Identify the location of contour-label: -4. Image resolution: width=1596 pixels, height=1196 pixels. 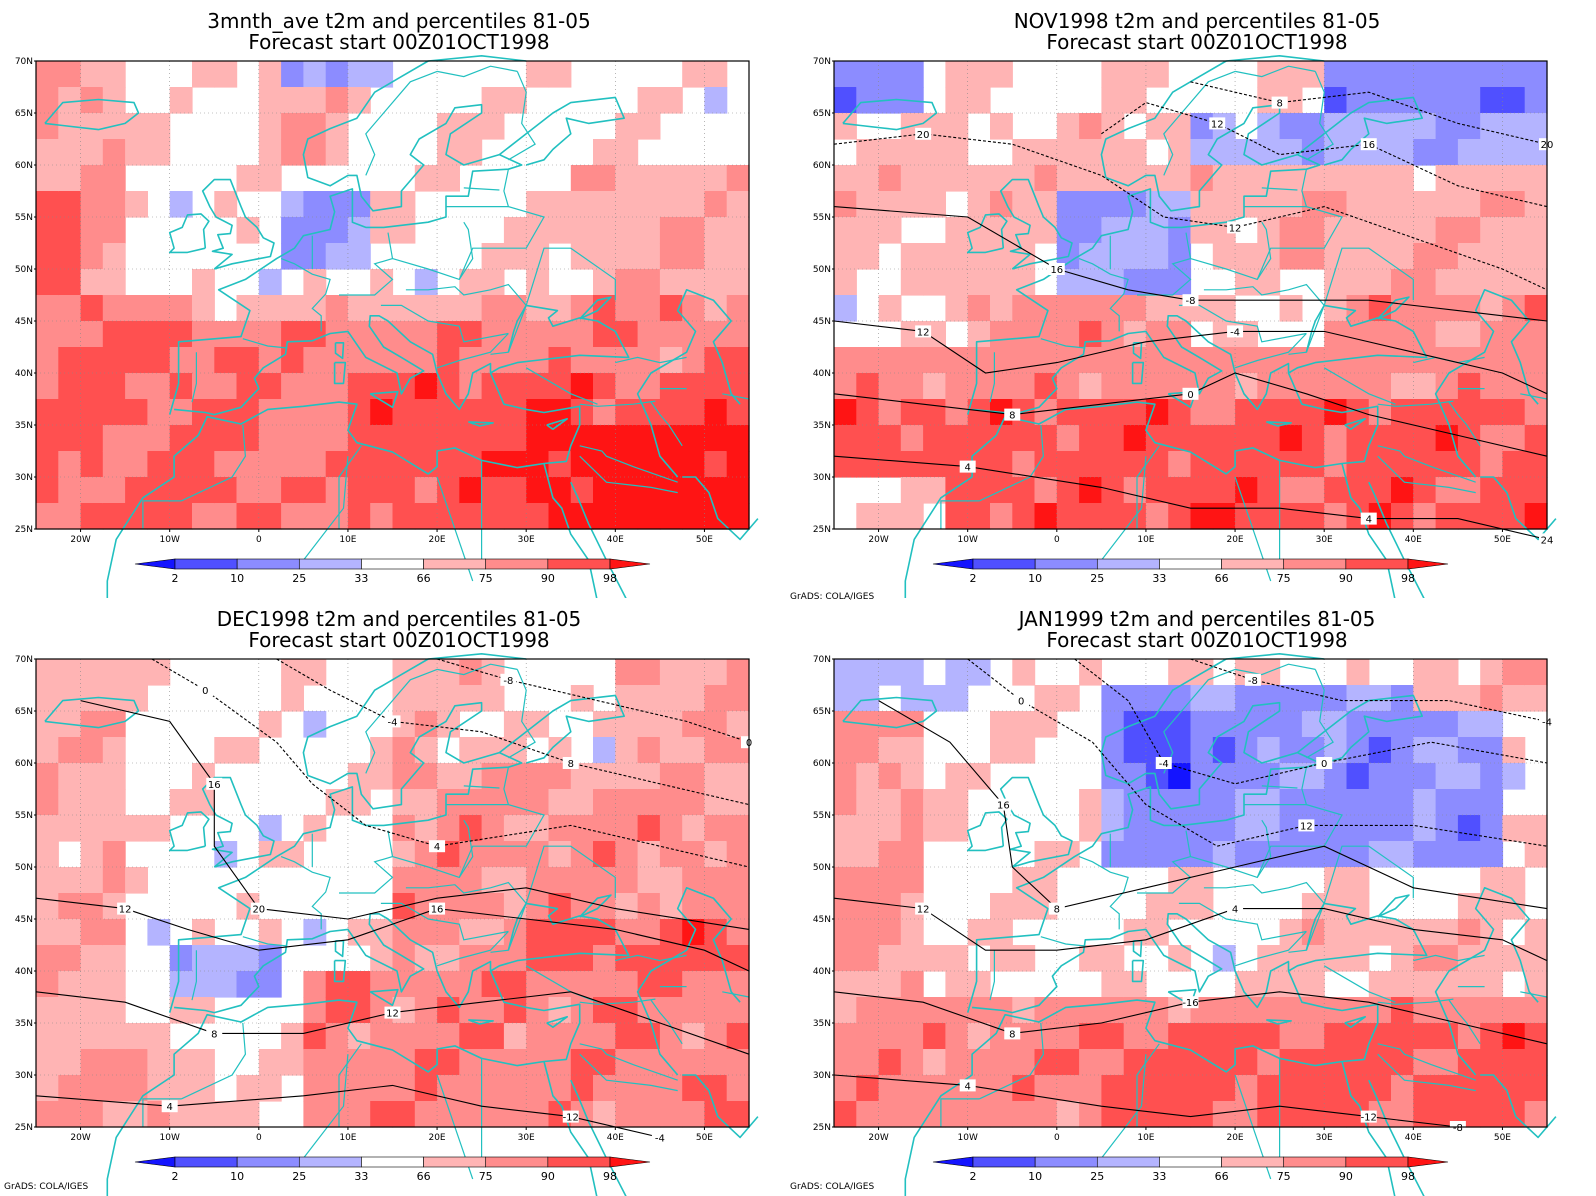
(393, 722).